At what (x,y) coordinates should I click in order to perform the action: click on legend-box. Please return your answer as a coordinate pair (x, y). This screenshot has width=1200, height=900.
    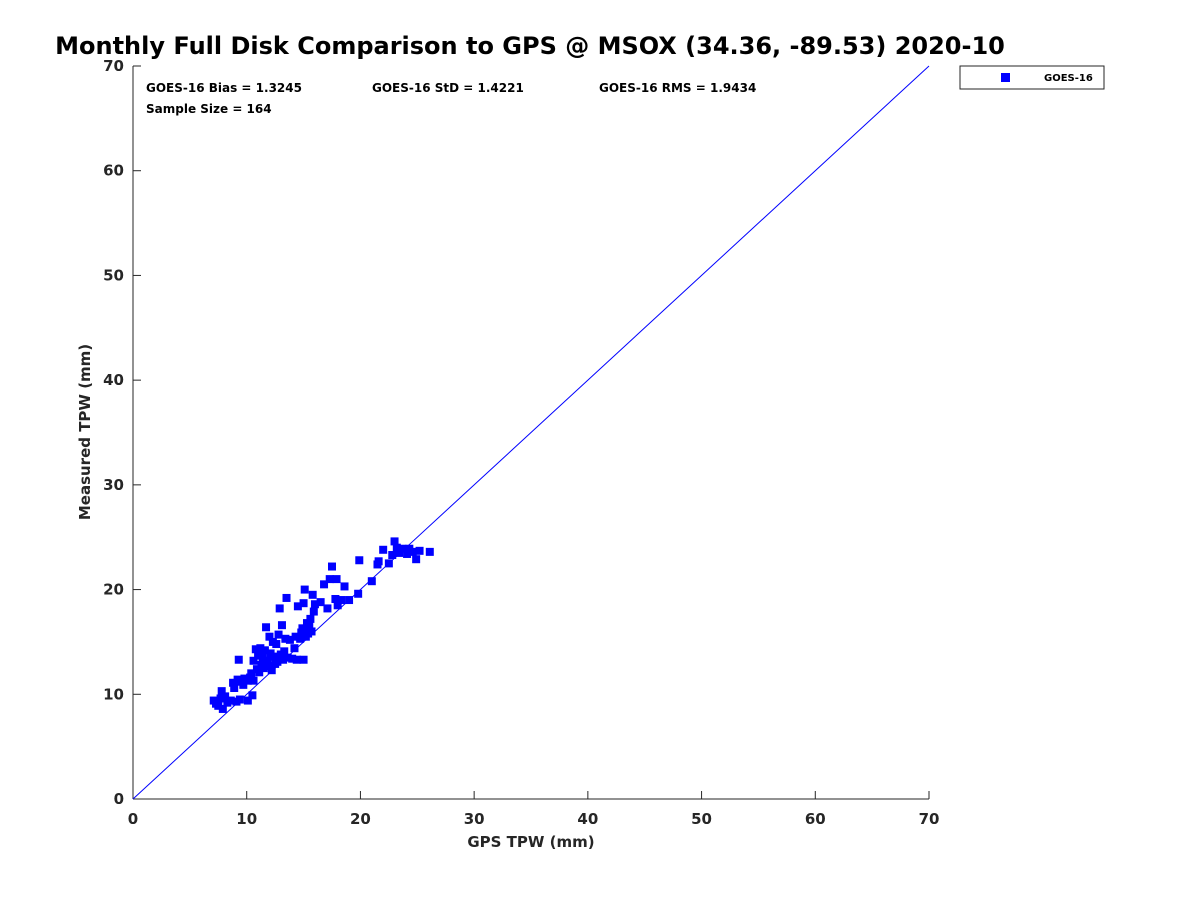
    Looking at the image, I should click on (1032, 77).